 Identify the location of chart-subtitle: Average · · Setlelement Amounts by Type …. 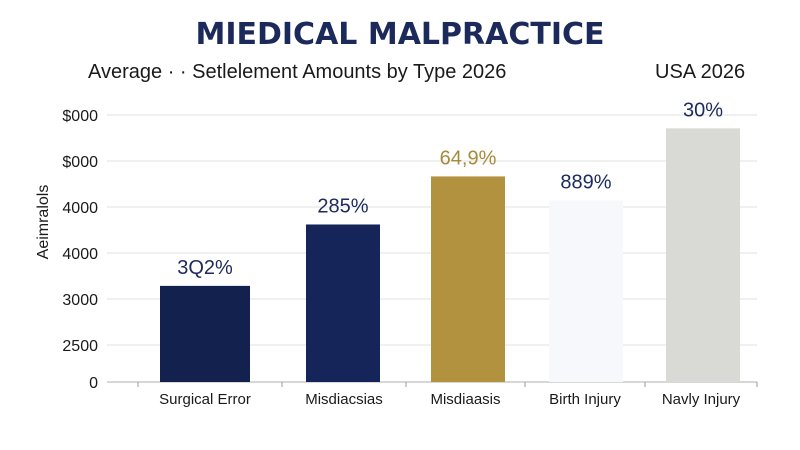
(297, 72).